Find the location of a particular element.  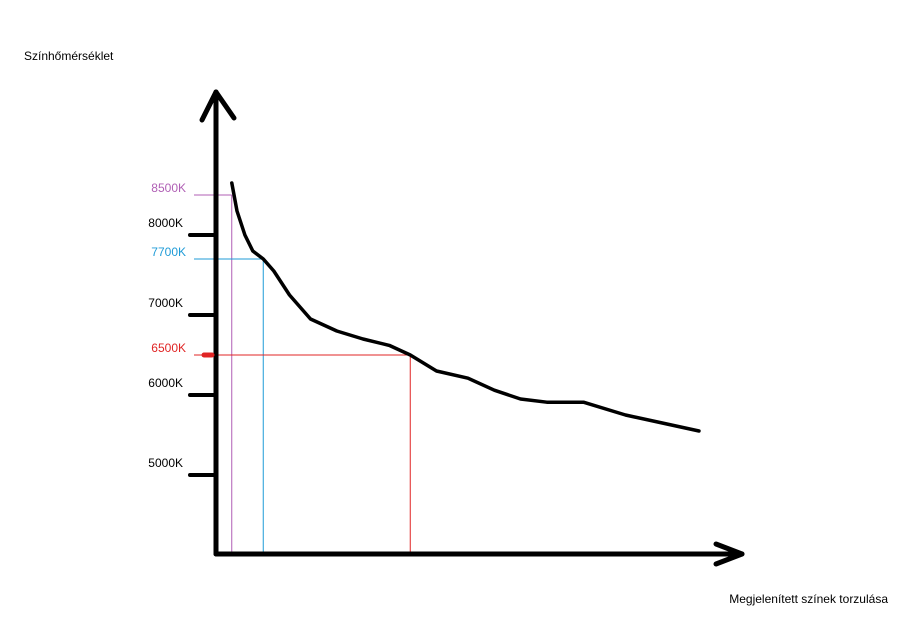

highlight-label: 8500K is located at coordinates (168, 188).